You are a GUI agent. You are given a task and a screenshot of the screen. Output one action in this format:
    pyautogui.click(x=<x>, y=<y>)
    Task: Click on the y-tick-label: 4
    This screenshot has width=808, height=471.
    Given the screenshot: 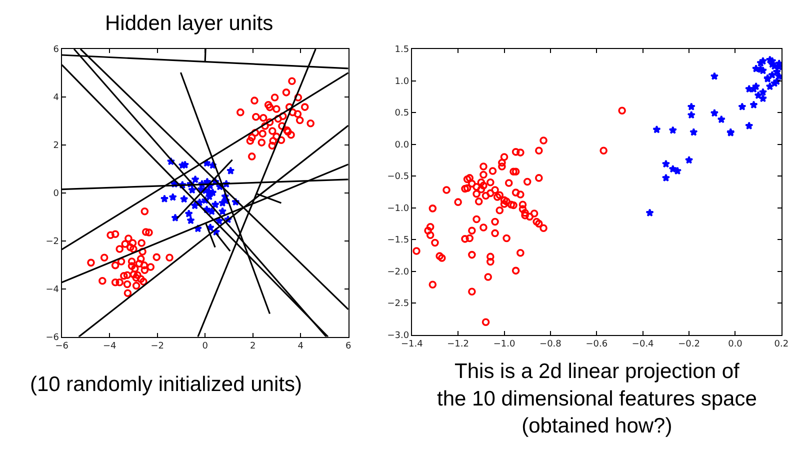 What is the action you would take?
    pyautogui.click(x=56, y=98)
    